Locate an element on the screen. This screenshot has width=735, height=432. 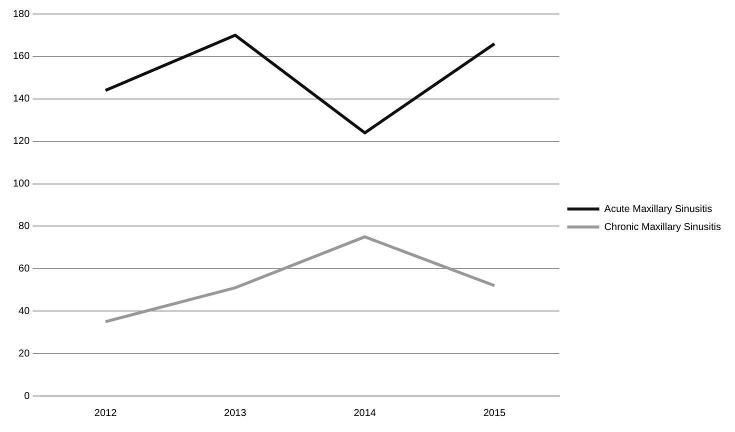
y-tick-label: 20 is located at coordinates (24, 354).